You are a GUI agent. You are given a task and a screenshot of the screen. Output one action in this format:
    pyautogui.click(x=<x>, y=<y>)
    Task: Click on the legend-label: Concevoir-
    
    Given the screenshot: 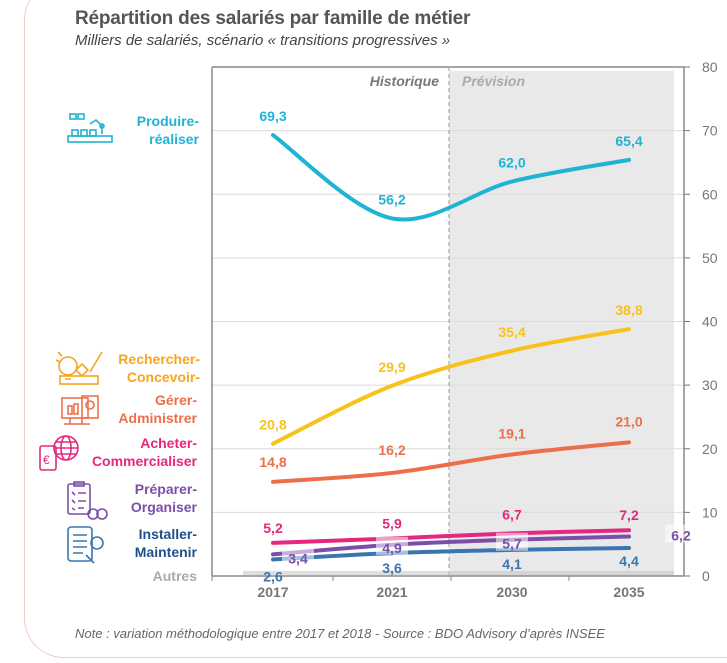 What is the action you would take?
    pyautogui.click(x=163, y=377)
    